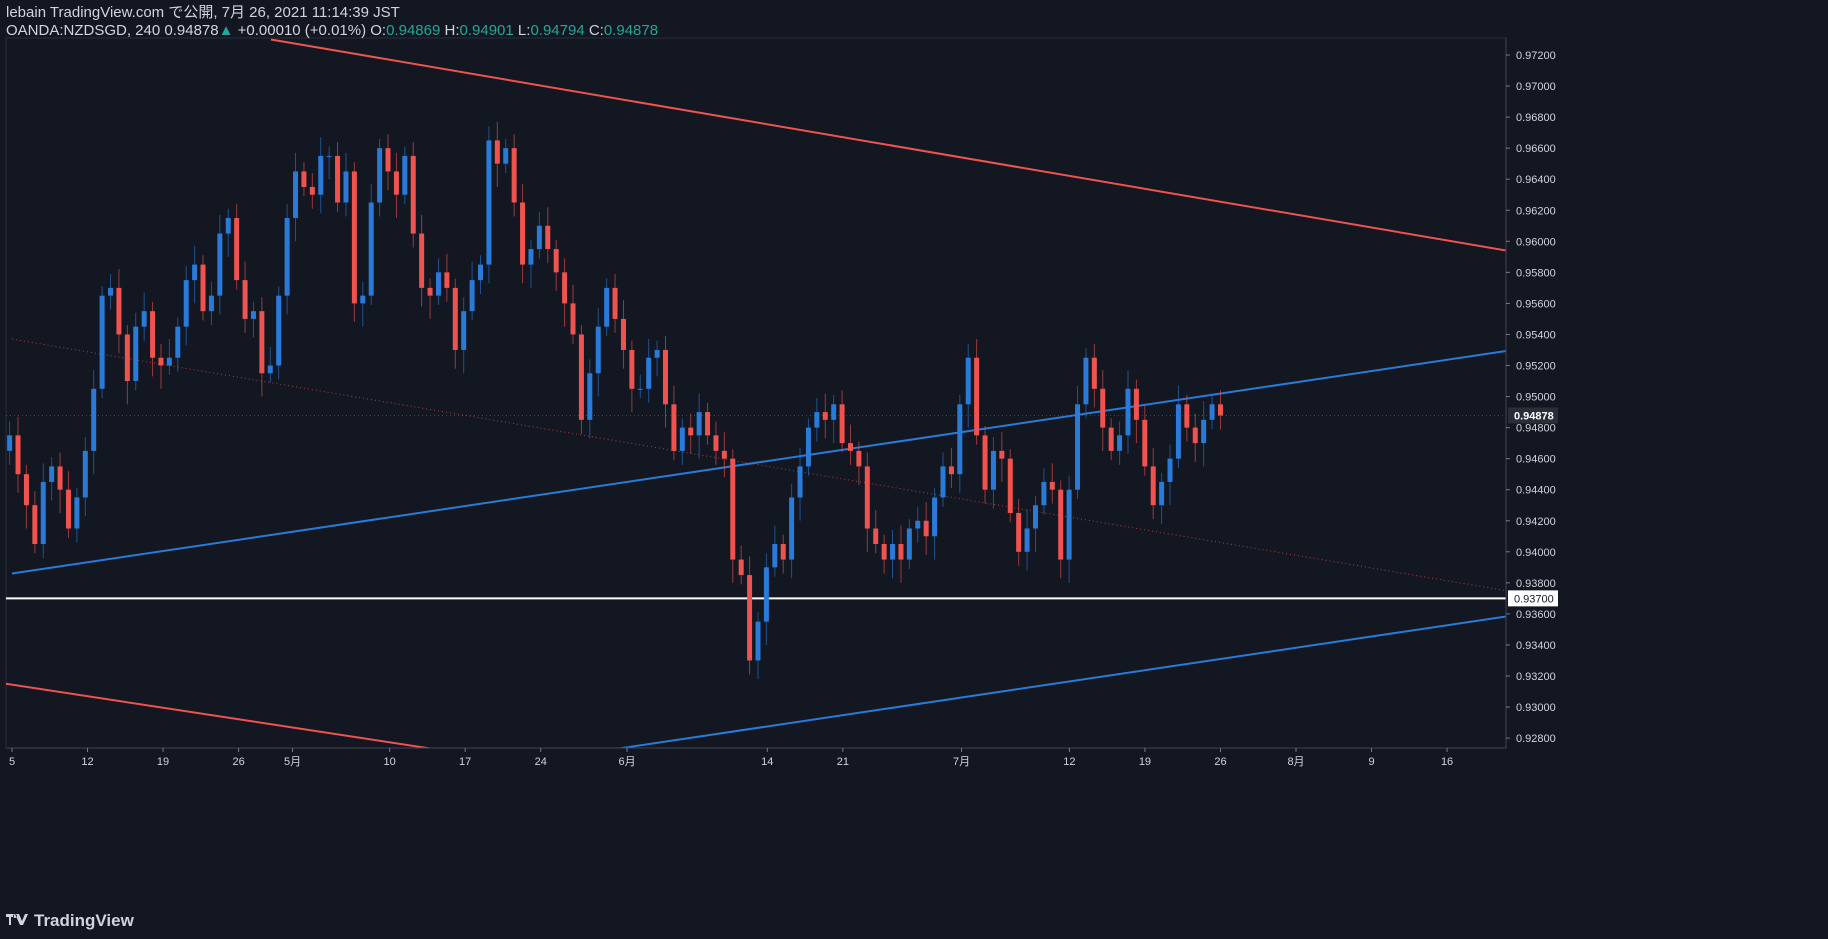 This screenshot has height=939, width=1828. I want to click on time-tick-label: 17, so click(465, 762).